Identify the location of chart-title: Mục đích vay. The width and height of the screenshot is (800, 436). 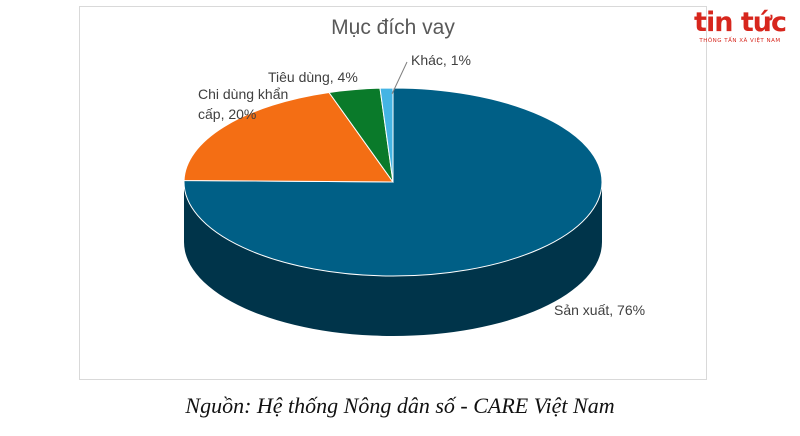
(393, 27).